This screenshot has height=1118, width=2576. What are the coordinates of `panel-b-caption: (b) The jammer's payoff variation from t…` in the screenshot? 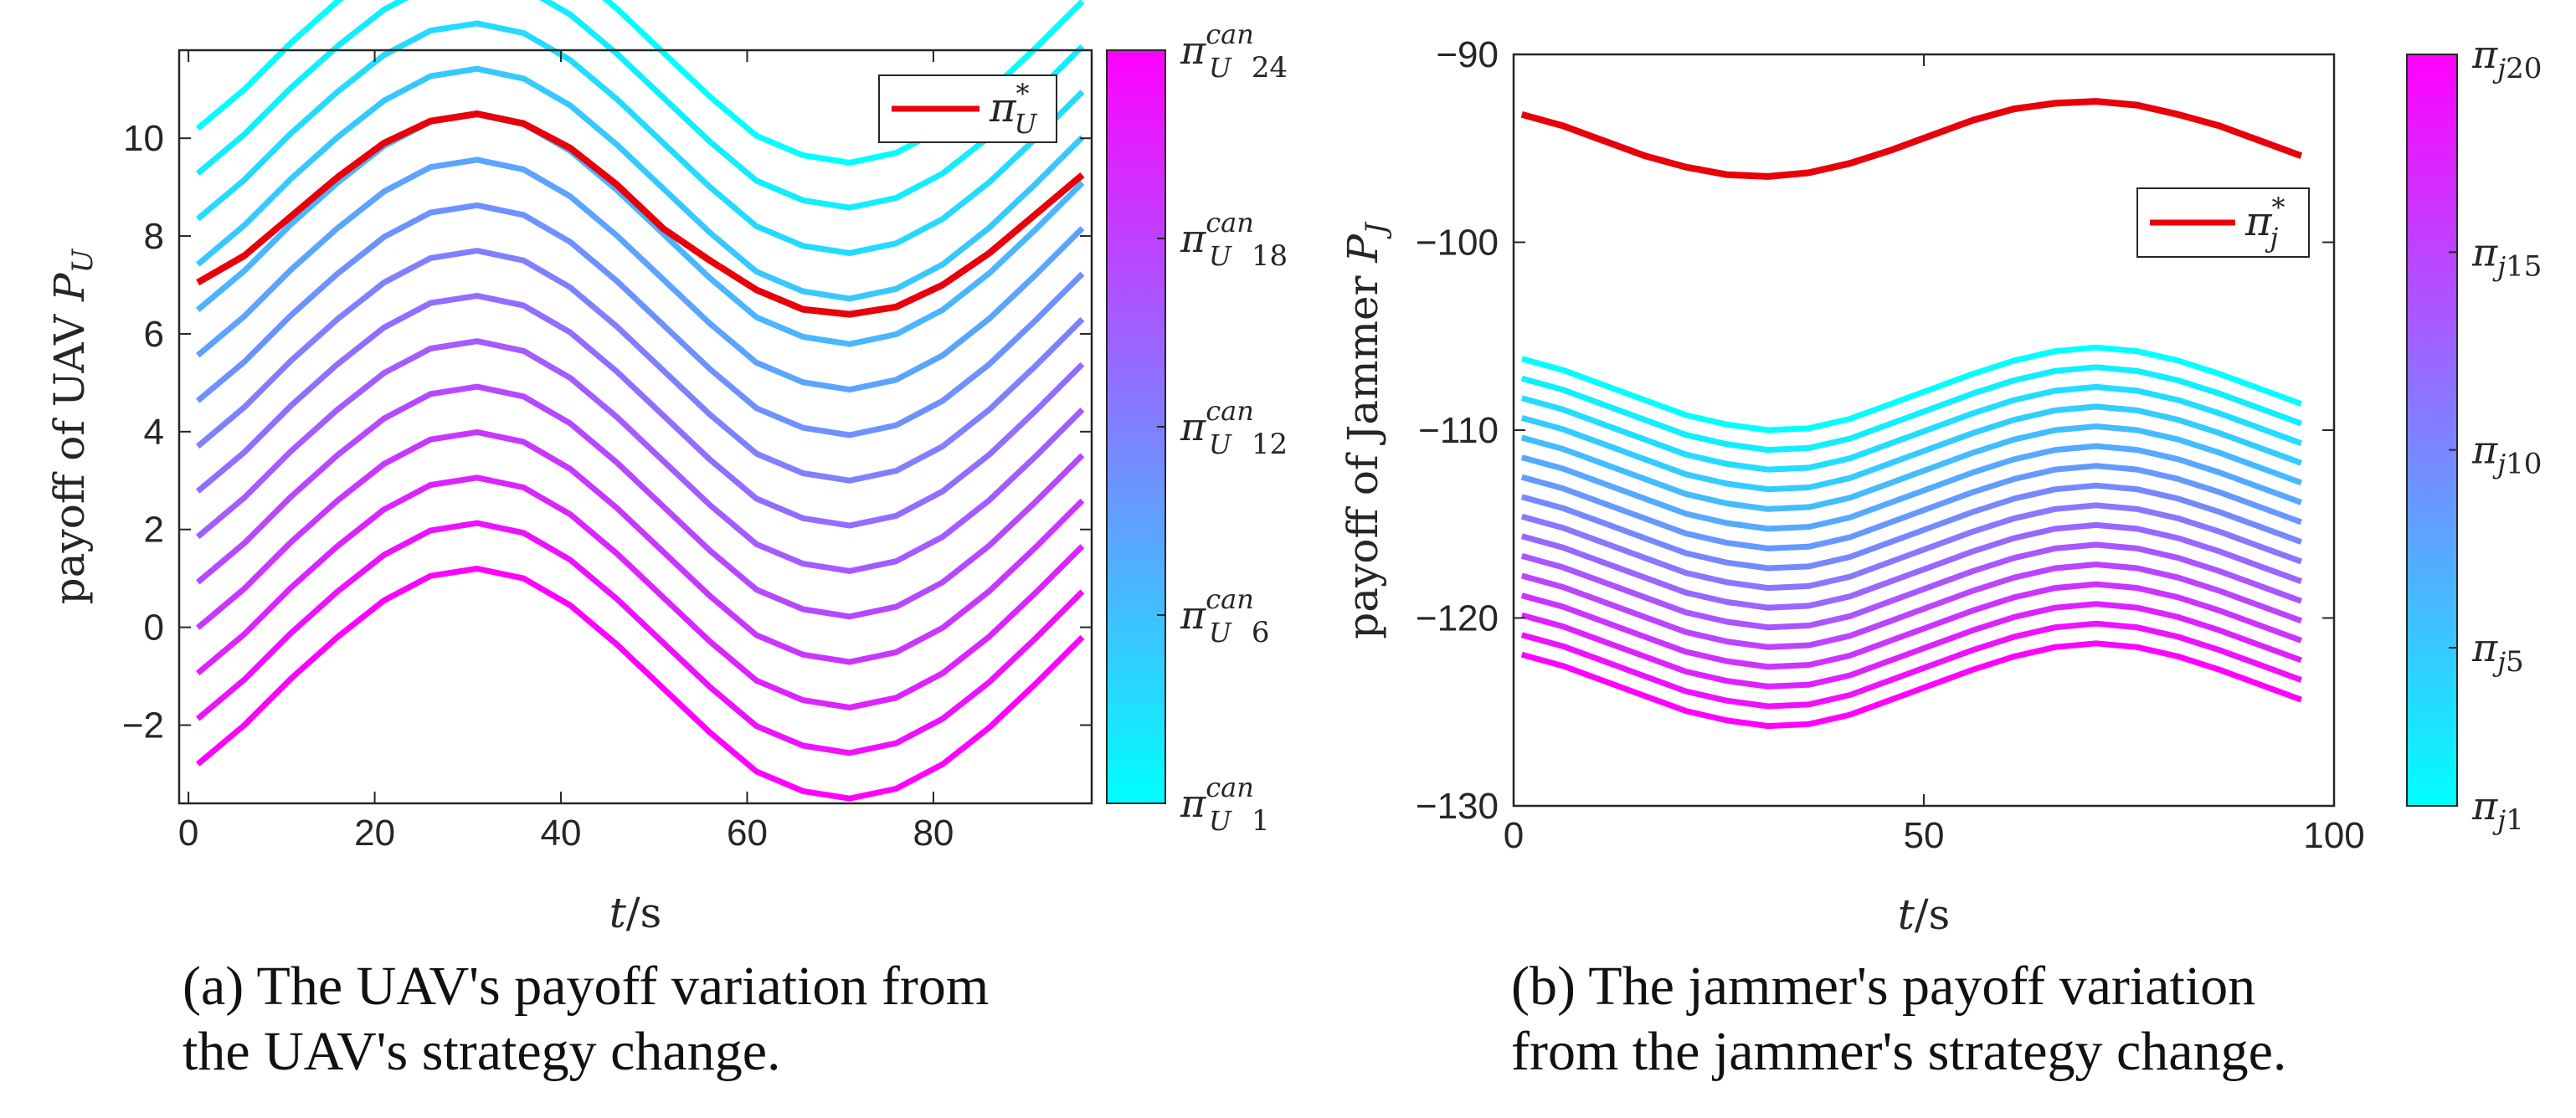 It's located at (1899, 1019).